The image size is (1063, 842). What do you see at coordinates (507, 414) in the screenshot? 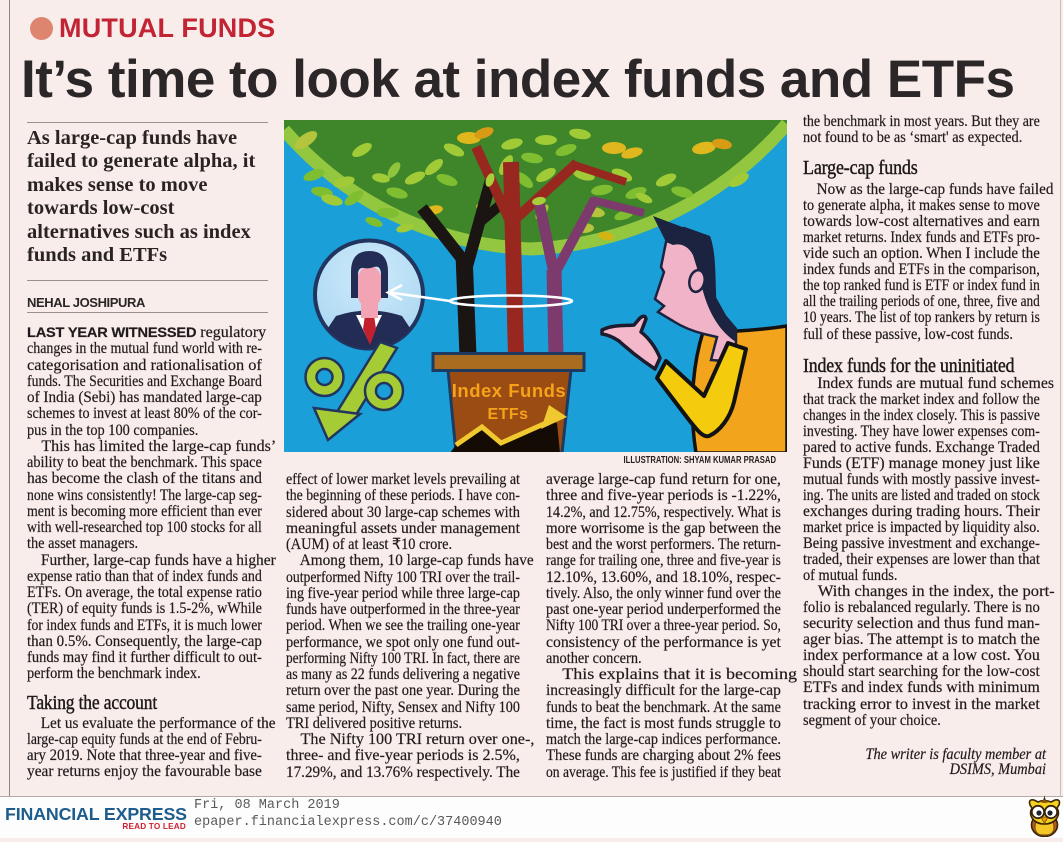
I see `svg-text: ETFs` at bounding box center [507, 414].